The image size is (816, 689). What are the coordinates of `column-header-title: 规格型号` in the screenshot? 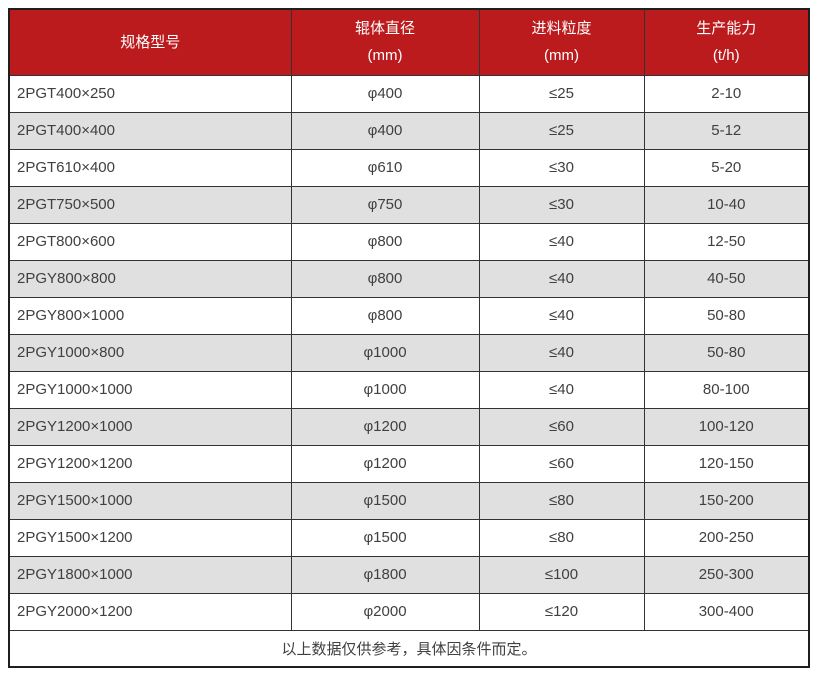 It's located at (150, 42).